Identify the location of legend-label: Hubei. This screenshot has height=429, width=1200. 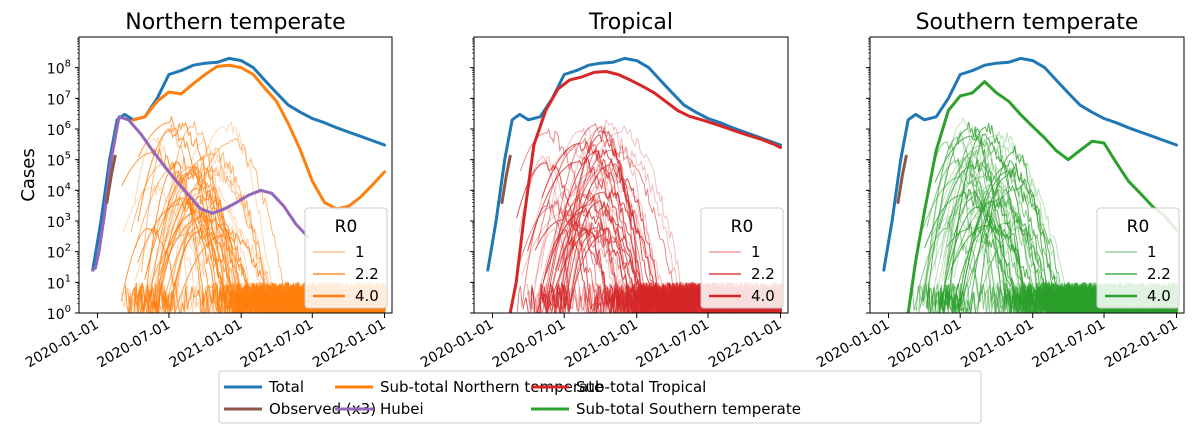
(402, 409).